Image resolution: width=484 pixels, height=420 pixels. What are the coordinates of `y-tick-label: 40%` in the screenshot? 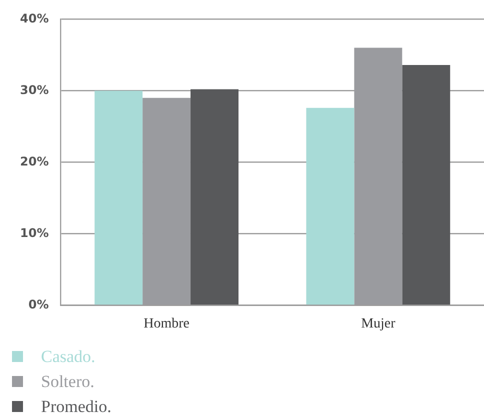 It's located at (34, 18).